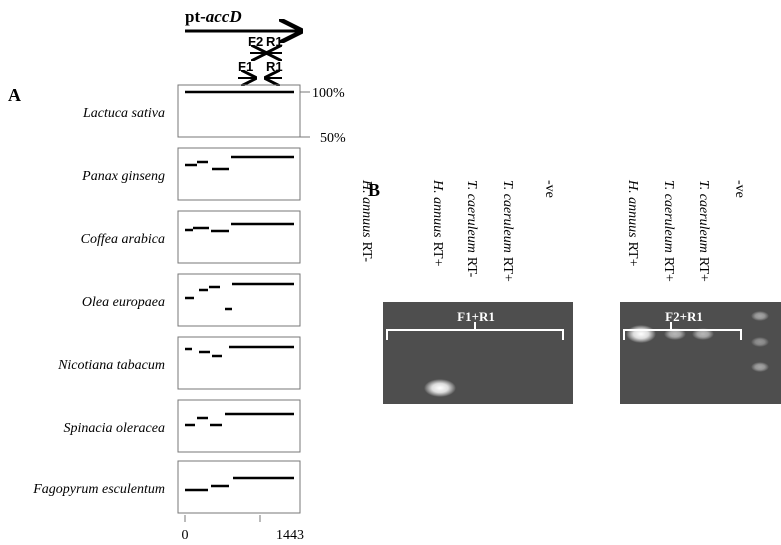 The height and width of the screenshot is (545, 781). I want to click on gel-title: F2+R1, so click(684, 316).